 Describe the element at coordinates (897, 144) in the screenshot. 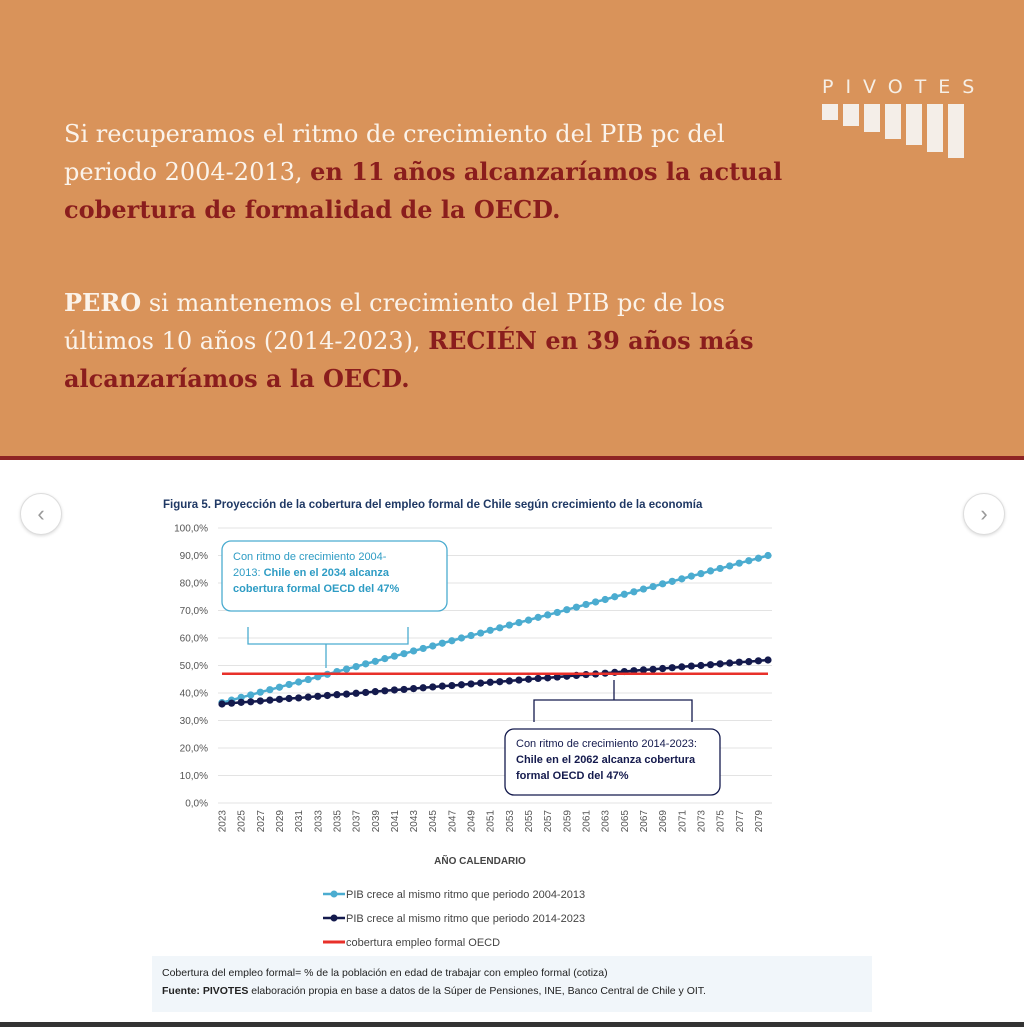

I see `logo-bars-icon` at that location.